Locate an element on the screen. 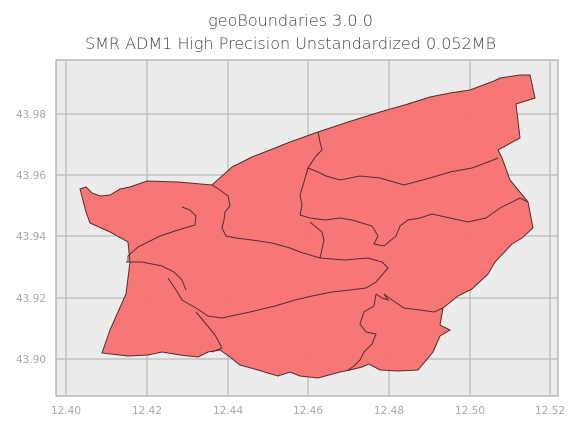 The height and width of the screenshot is (433, 581). y-tick-label: 43.94 is located at coordinates (31, 237).